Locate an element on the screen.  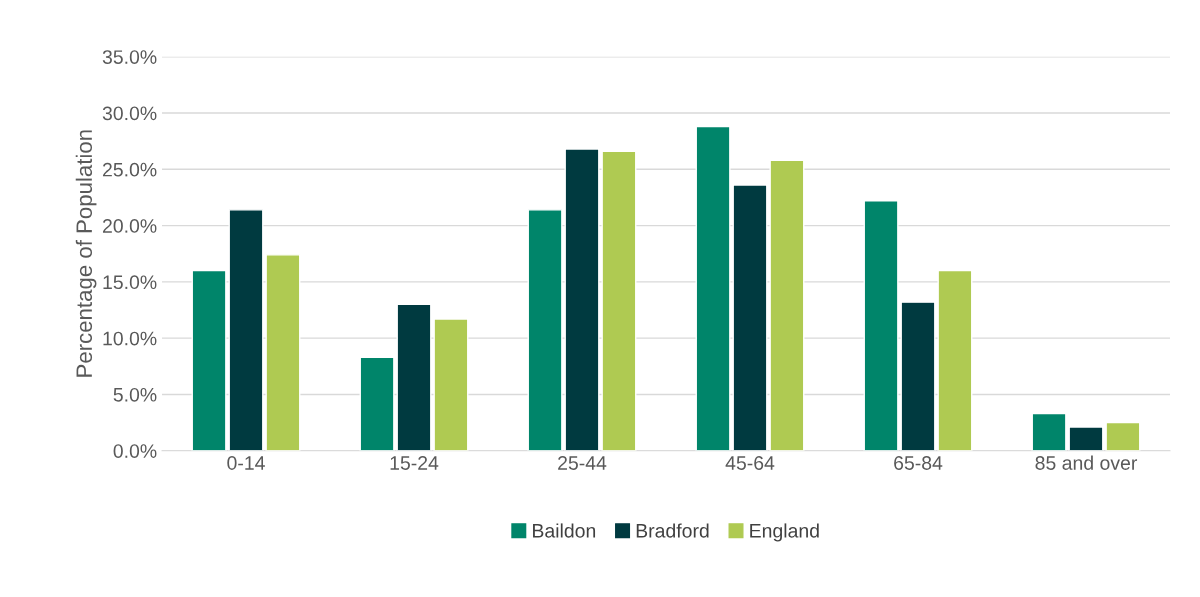
legend-label: Baildon is located at coordinates (564, 530).